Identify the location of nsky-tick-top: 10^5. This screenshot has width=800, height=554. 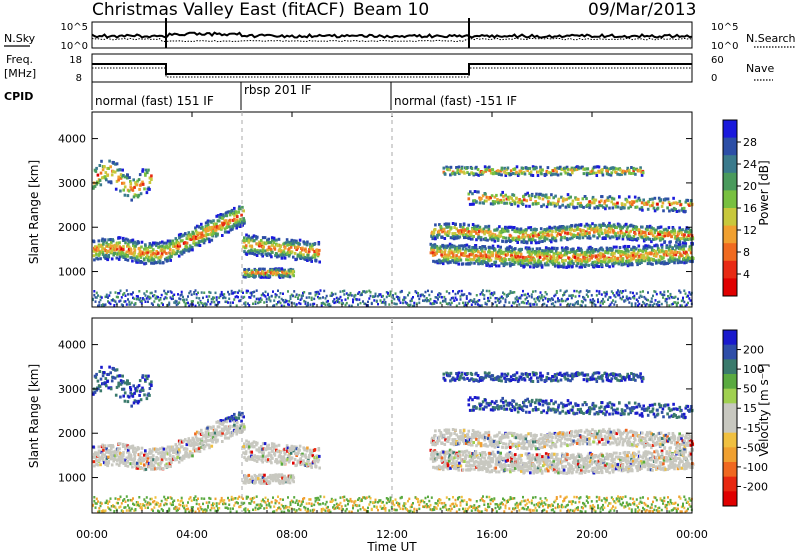
(74, 27).